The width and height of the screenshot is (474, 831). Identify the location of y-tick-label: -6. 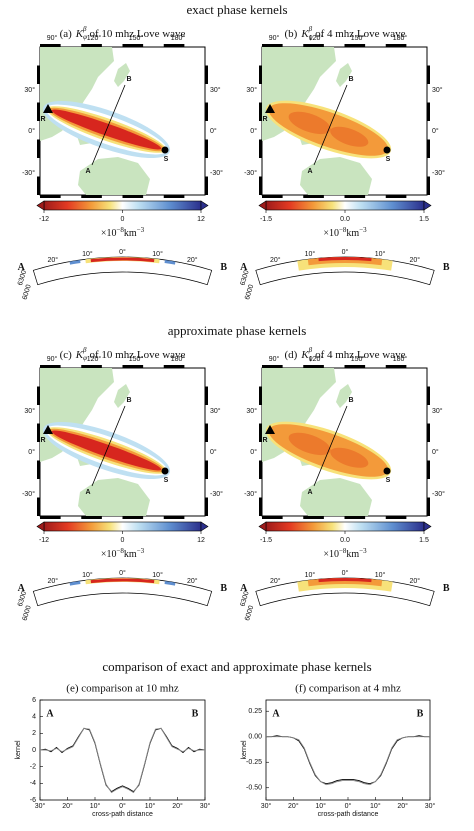
(33, 800).